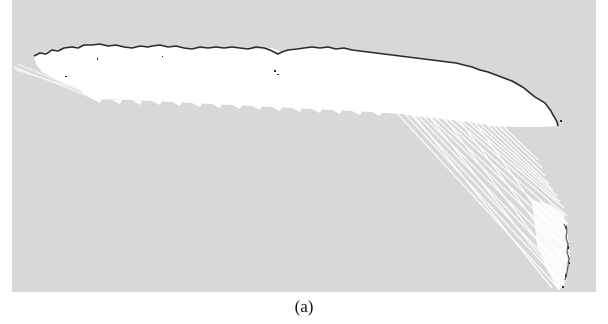 The height and width of the screenshot is (324, 608). I want to click on free-space-lower-right, so click(550, 245).